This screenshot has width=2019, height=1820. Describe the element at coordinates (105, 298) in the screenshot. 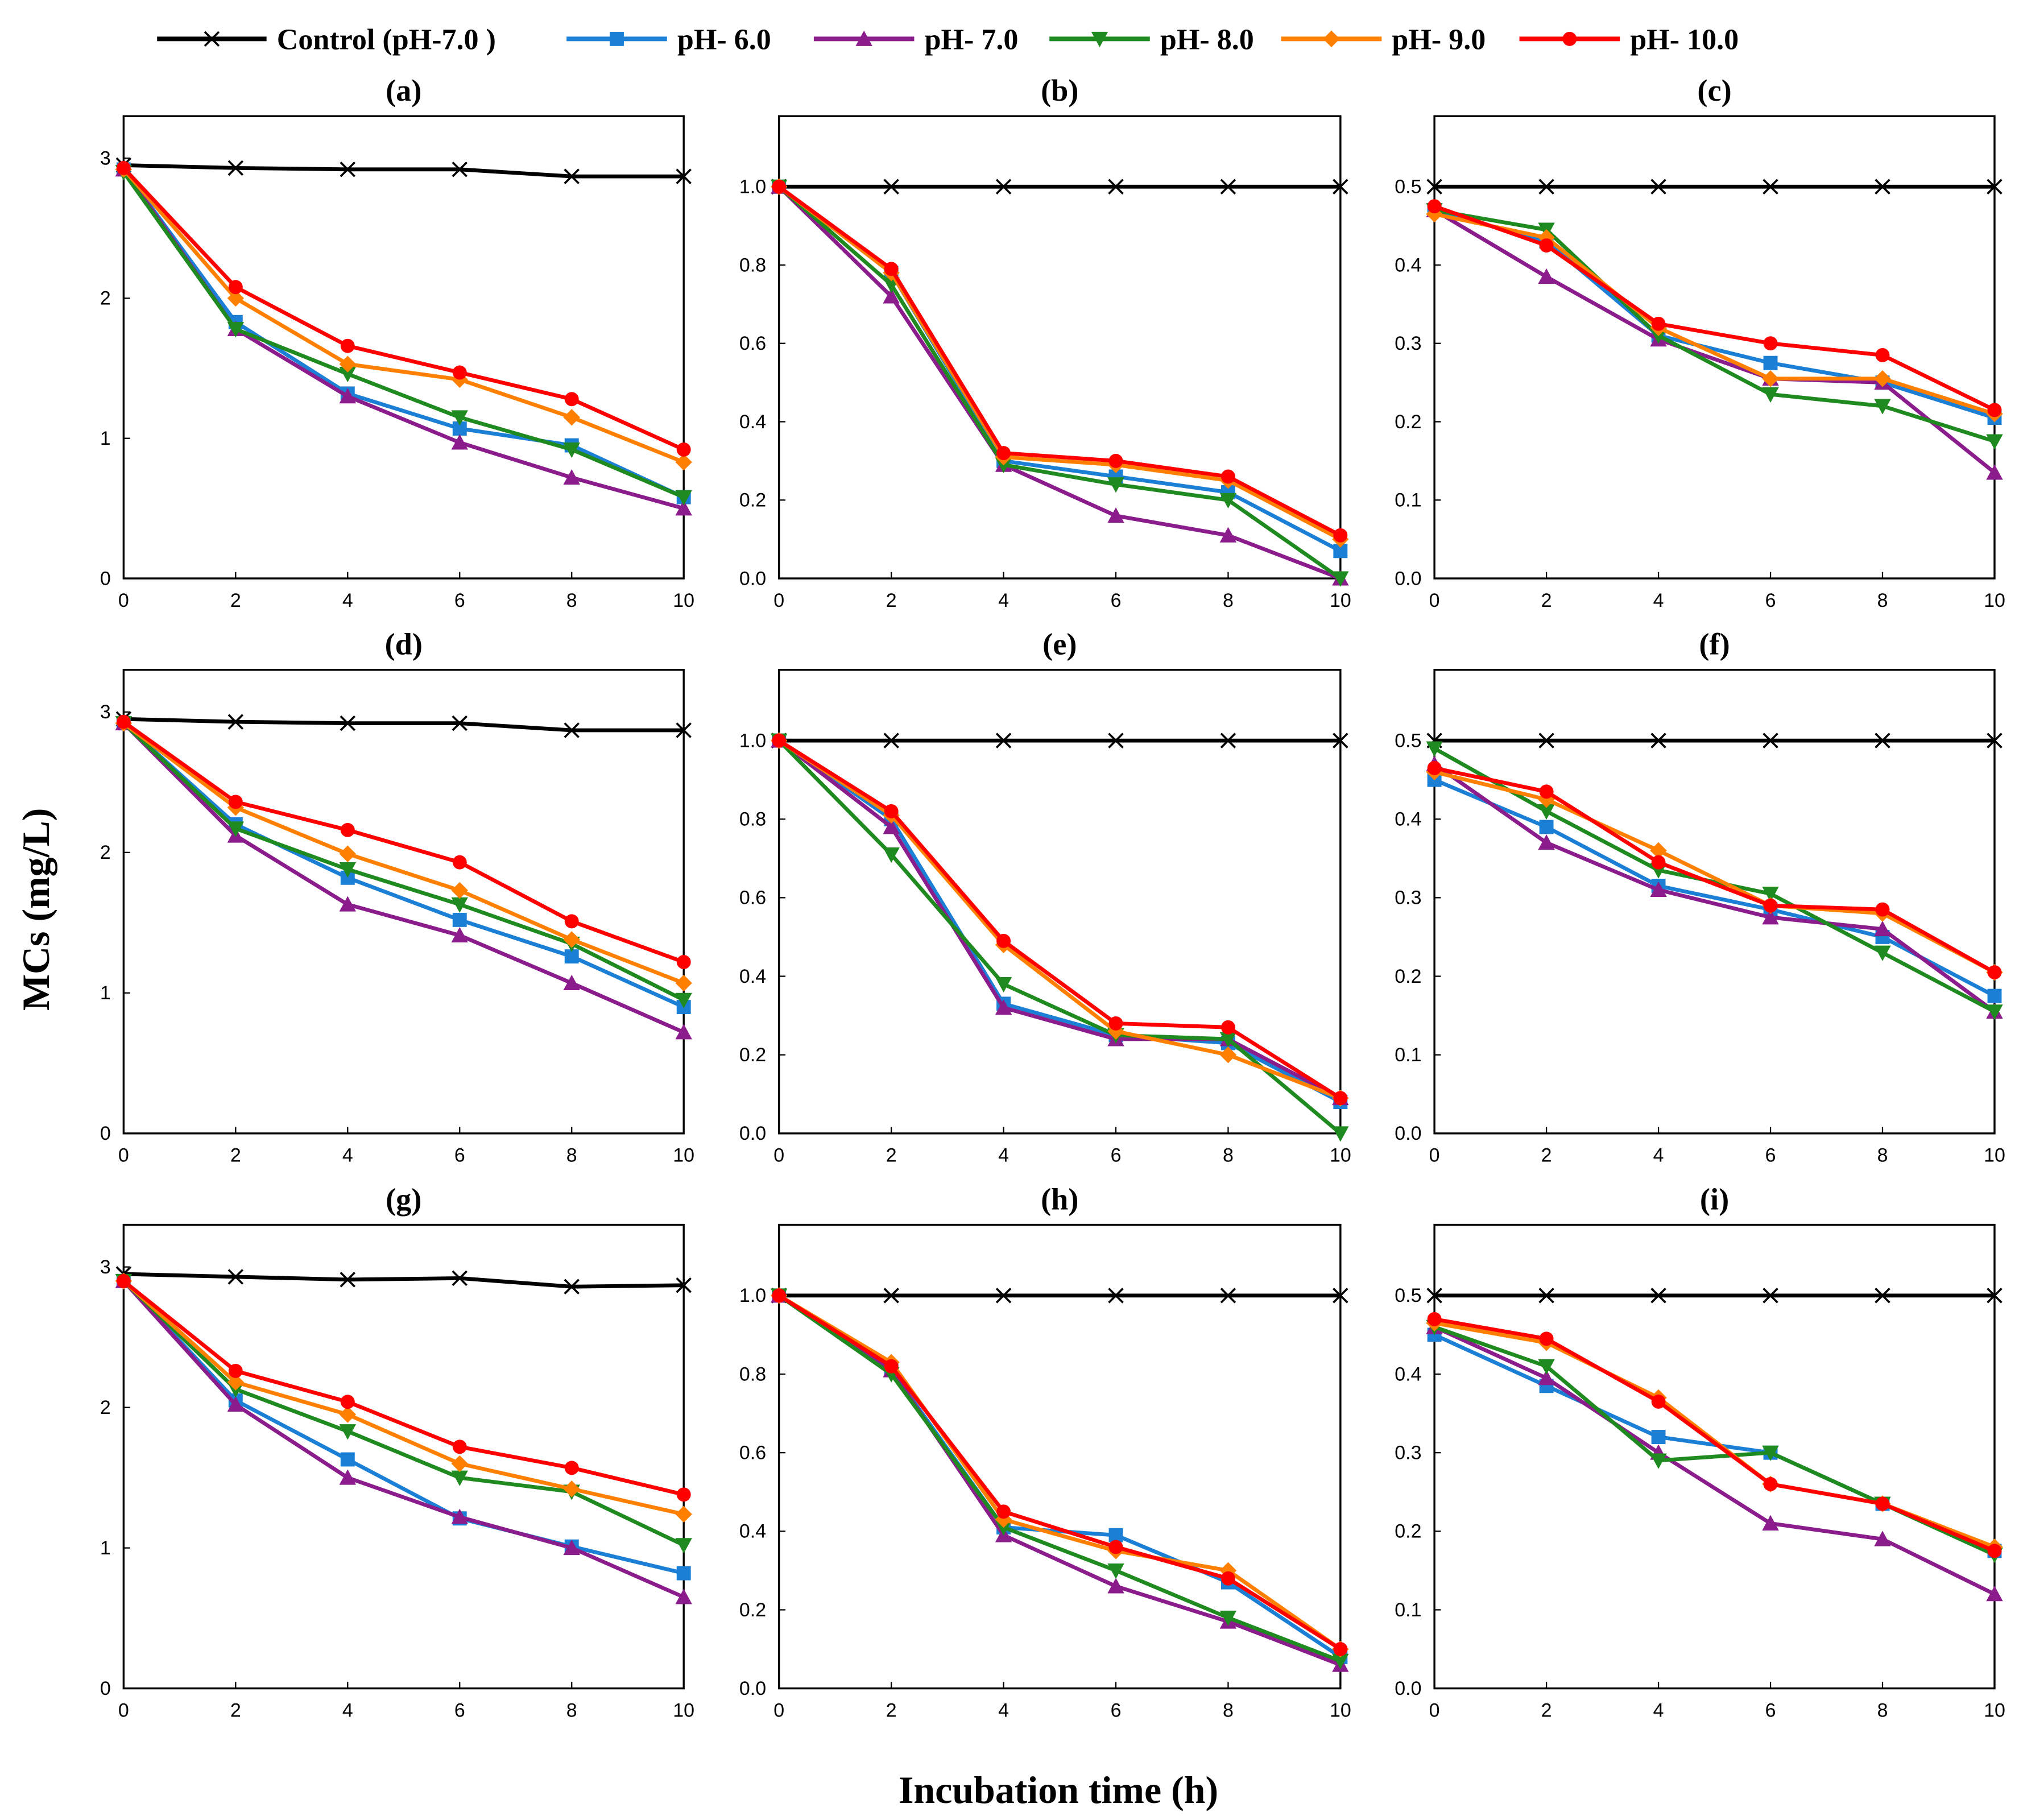

I see `y-tick-label: 2` at that location.